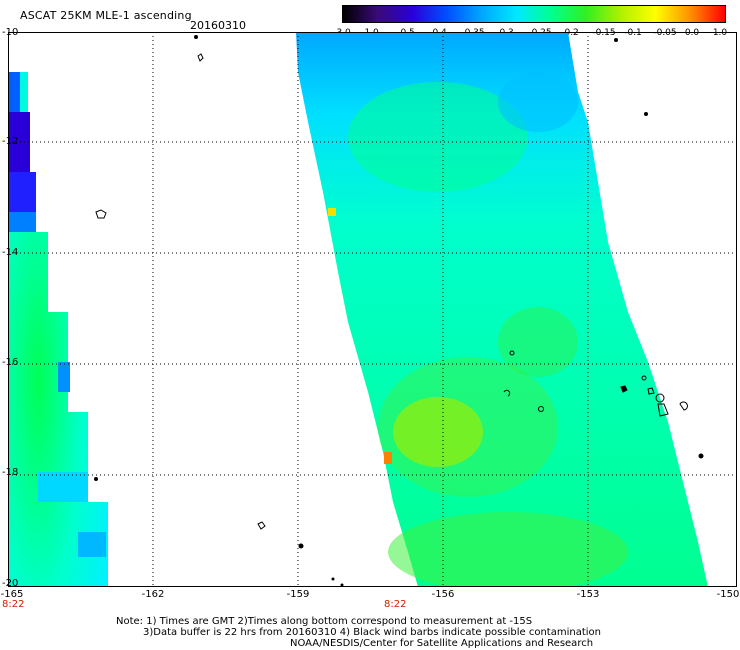 The width and height of the screenshot is (740, 650). What do you see at coordinates (10, 583) in the screenshot?
I see `lat-label: -20` at bounding box center [10, 583].